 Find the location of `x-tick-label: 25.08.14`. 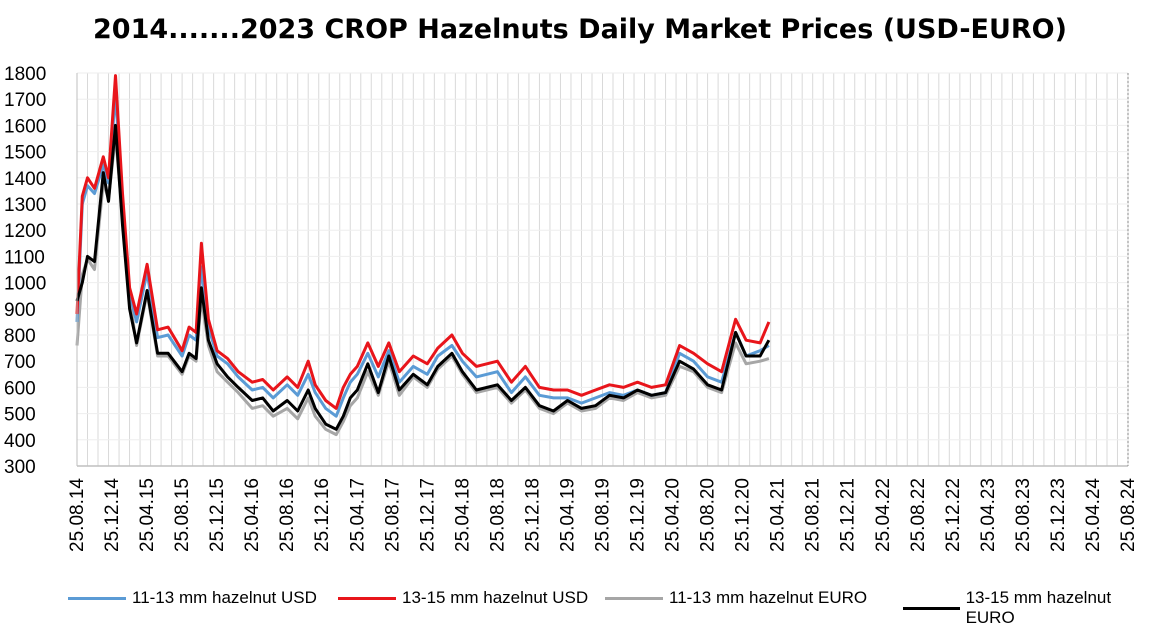

x-tick-label: 25.08.14 is located at coordinates (77, 515).